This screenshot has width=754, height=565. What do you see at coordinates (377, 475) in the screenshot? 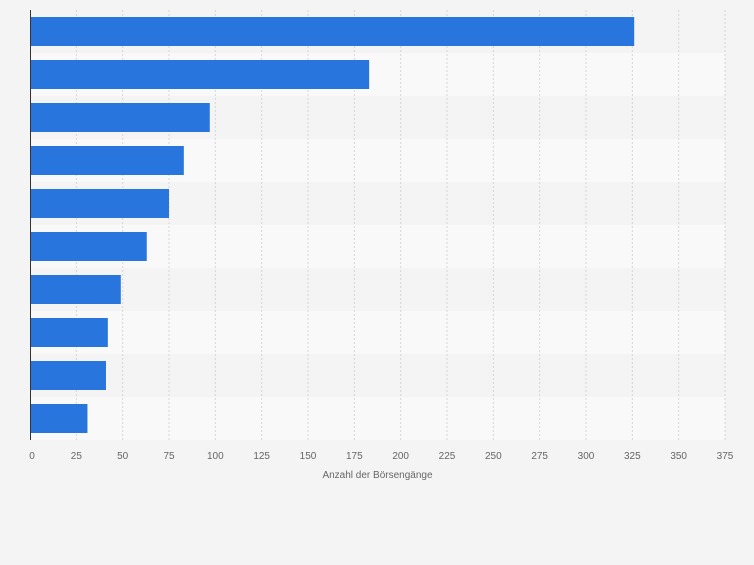
I see `x-axis-label: Anzahl der Börsengänge` at bounding box center [377, 475].